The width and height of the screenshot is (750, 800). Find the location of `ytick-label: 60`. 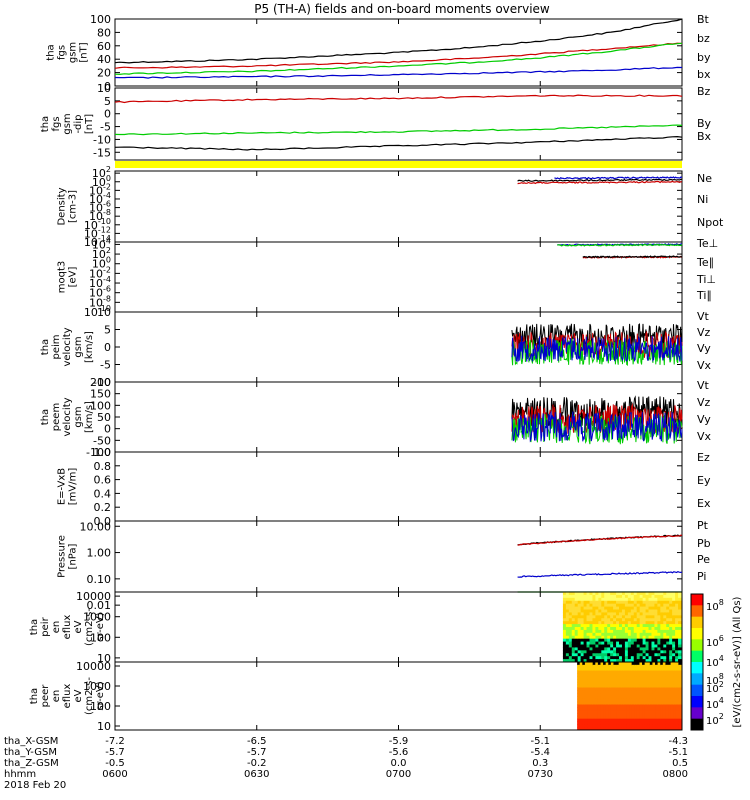

ytick-label: 60 is located at coordinates (104, 46).